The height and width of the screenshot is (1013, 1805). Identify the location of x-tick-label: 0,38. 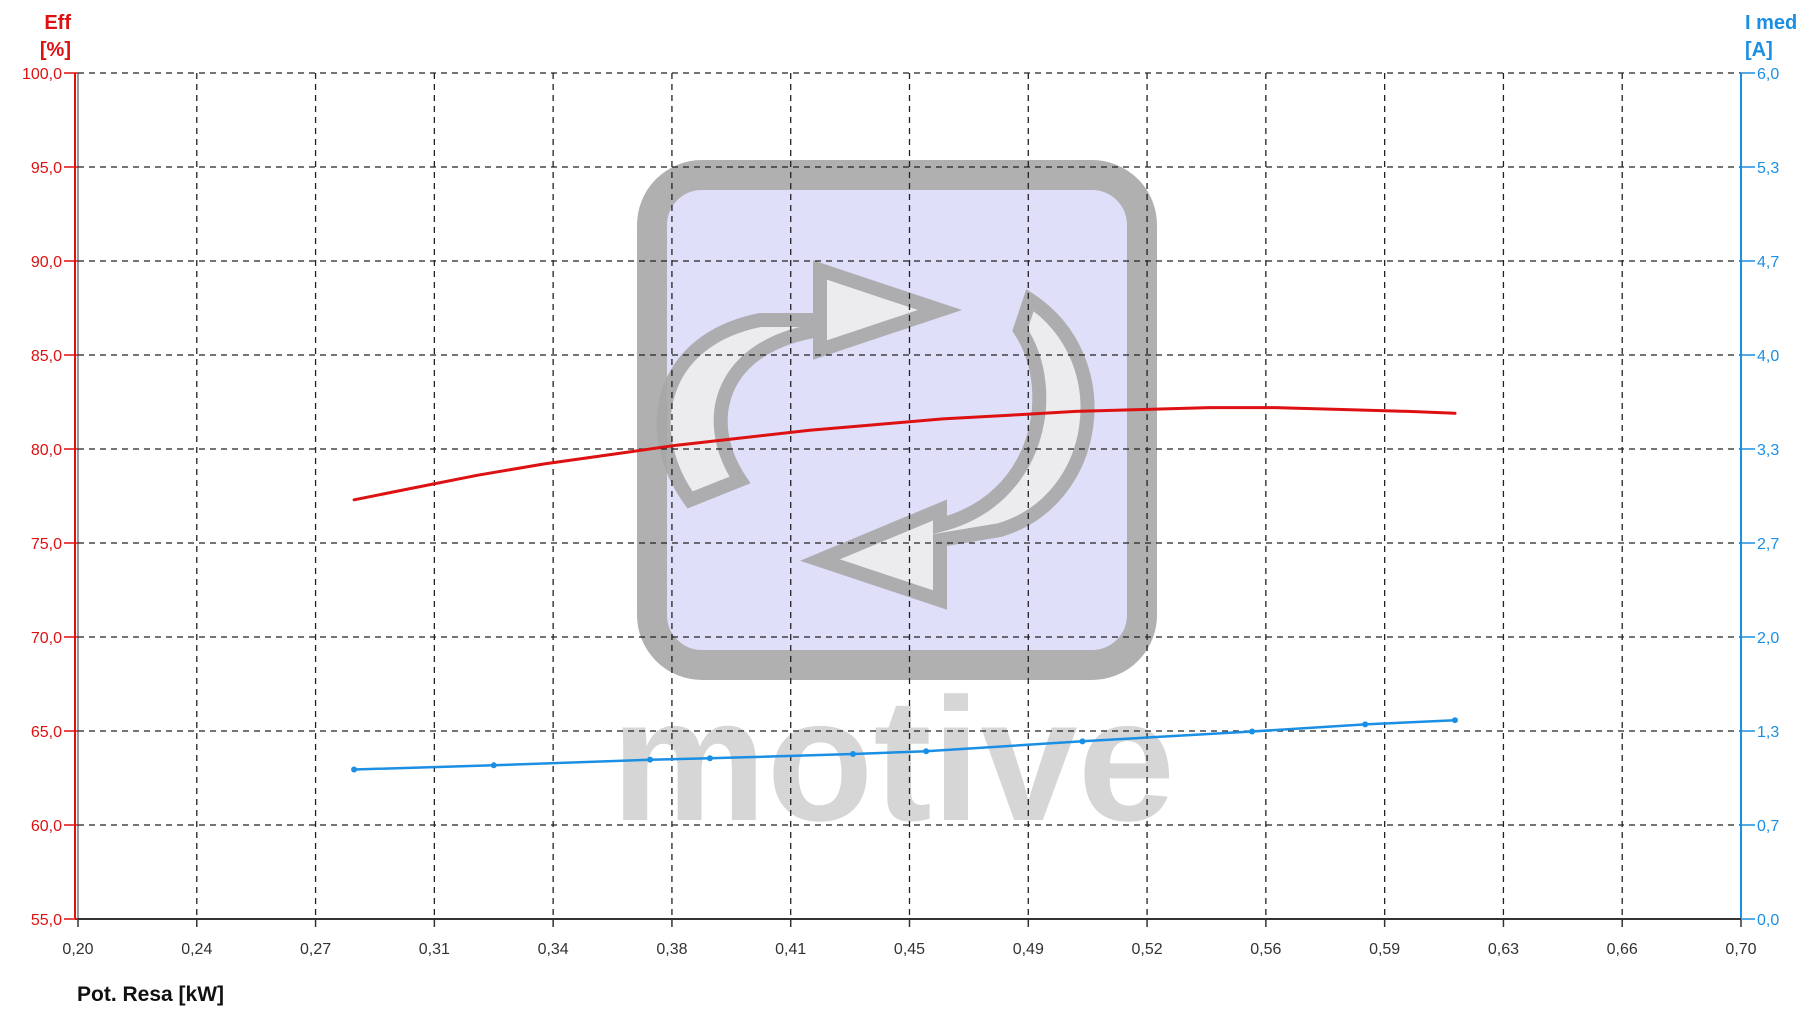
(671, 949).